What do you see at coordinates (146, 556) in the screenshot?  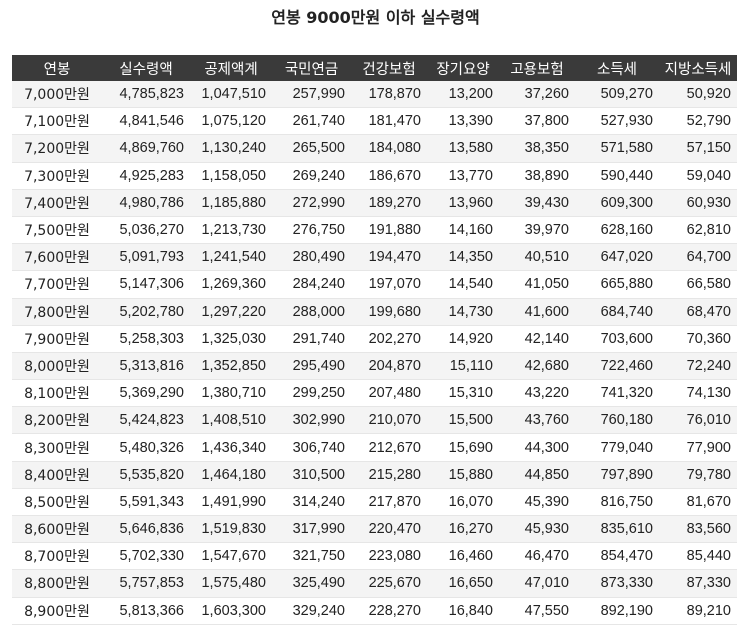 I see `cell-net-pay: 5,702,330` at bounding box center [146, 556].